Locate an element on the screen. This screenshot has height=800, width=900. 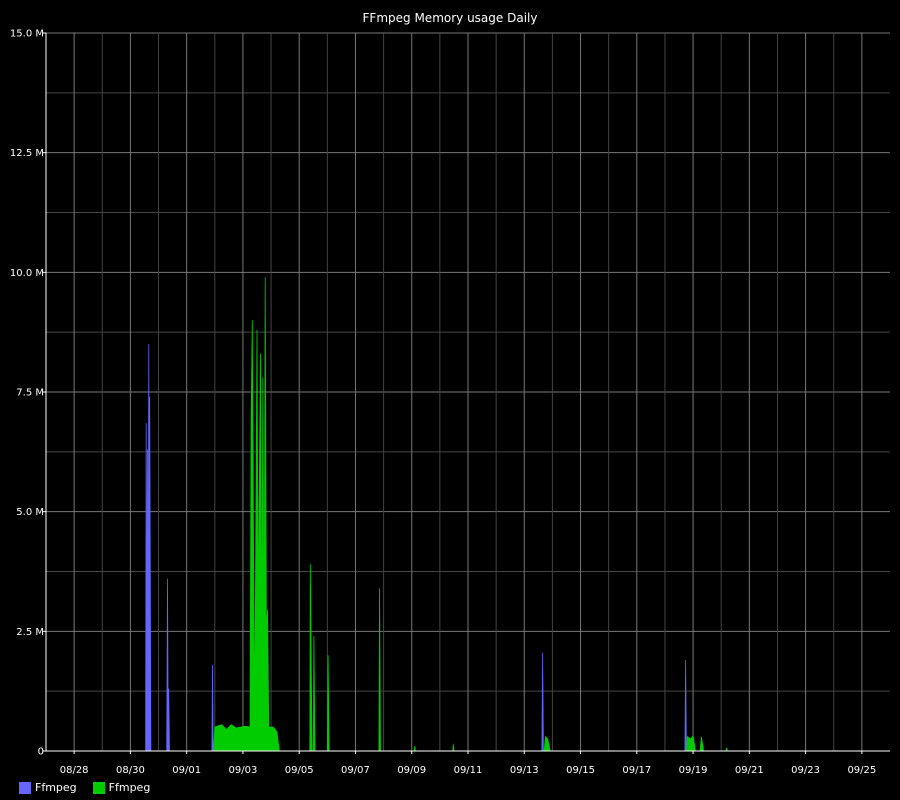
y-tick-label: 2.5 M is located at coordinates (30, 632).